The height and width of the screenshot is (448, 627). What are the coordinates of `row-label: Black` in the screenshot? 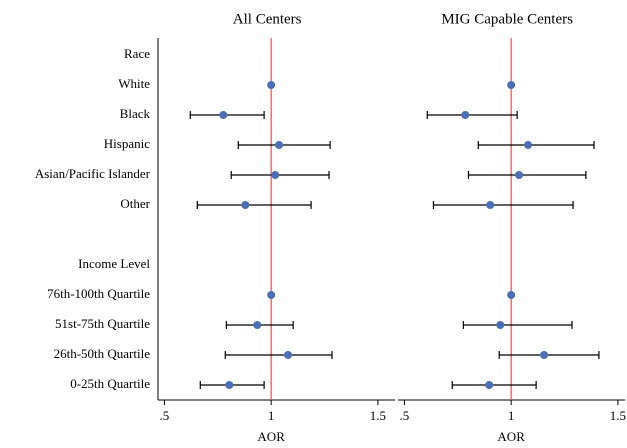 It's located at (135, 113).